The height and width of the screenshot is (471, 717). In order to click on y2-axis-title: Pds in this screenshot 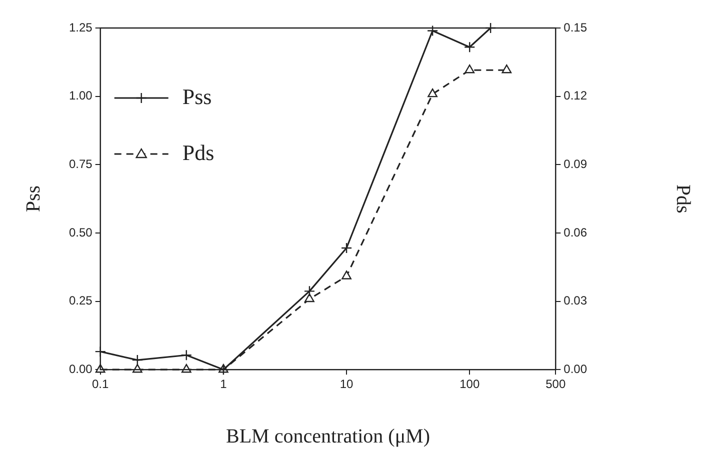, I will do `click(683, 199)`.